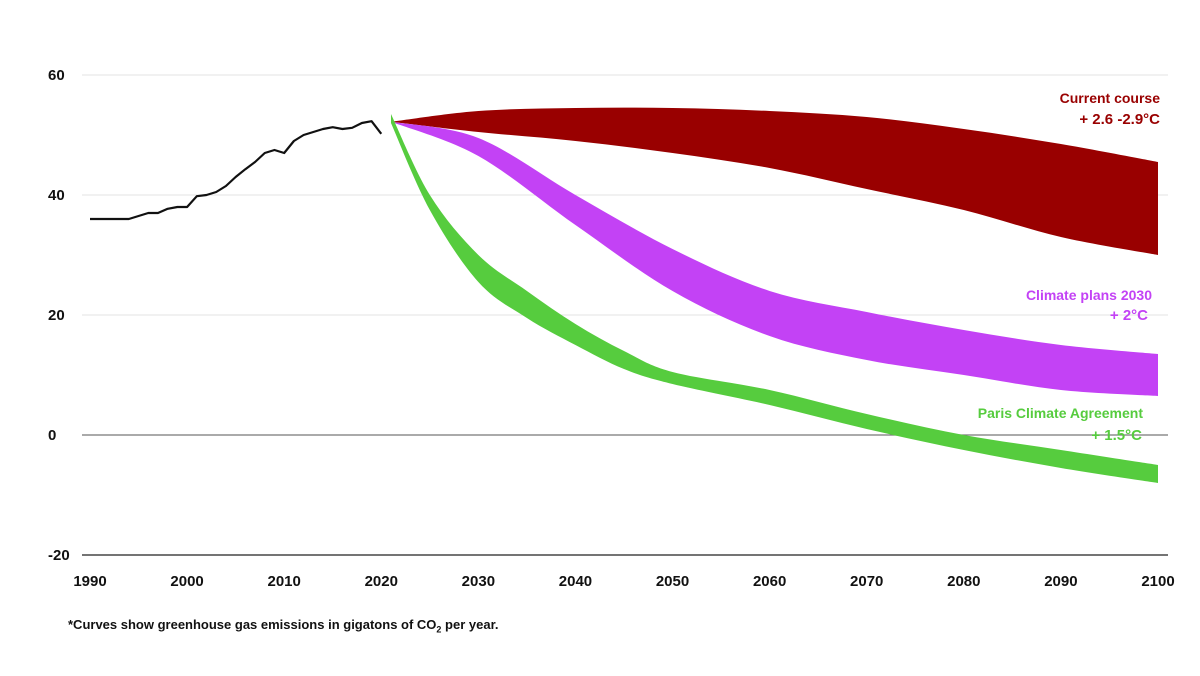  I want to click on y-tick-label: 40, so click(56, 195).